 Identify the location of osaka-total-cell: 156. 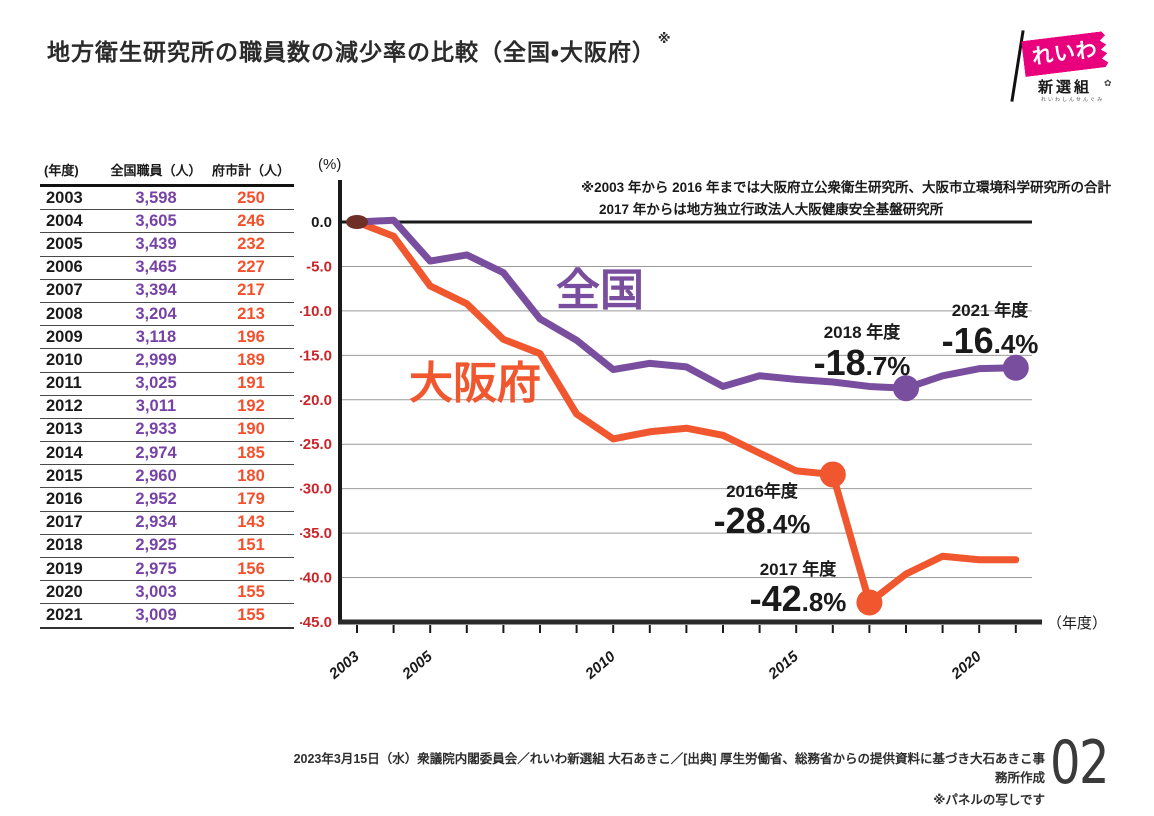
(251, 568).